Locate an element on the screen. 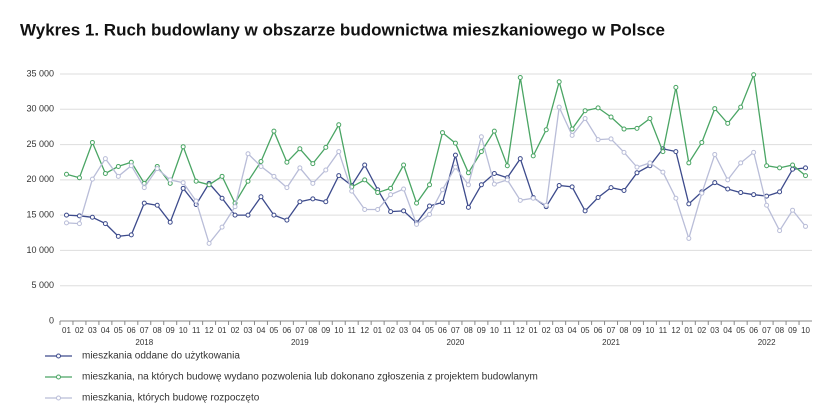  year-label: 2022 is located at coordinates (767, 342).